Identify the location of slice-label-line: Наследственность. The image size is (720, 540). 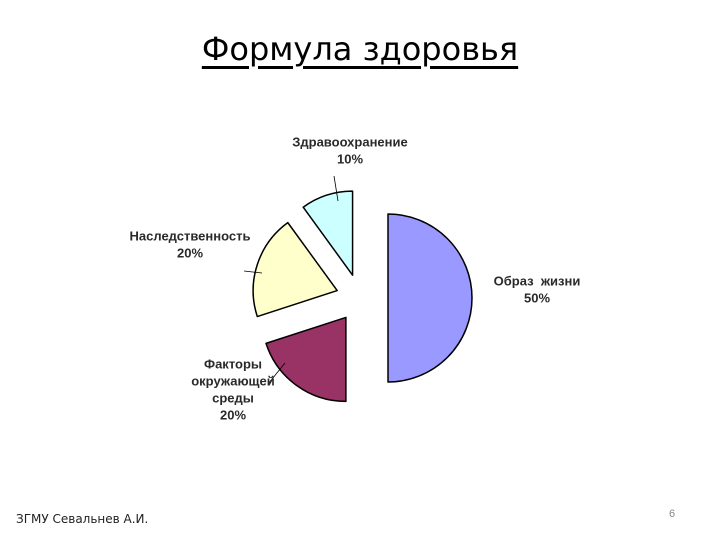
(190, 236).